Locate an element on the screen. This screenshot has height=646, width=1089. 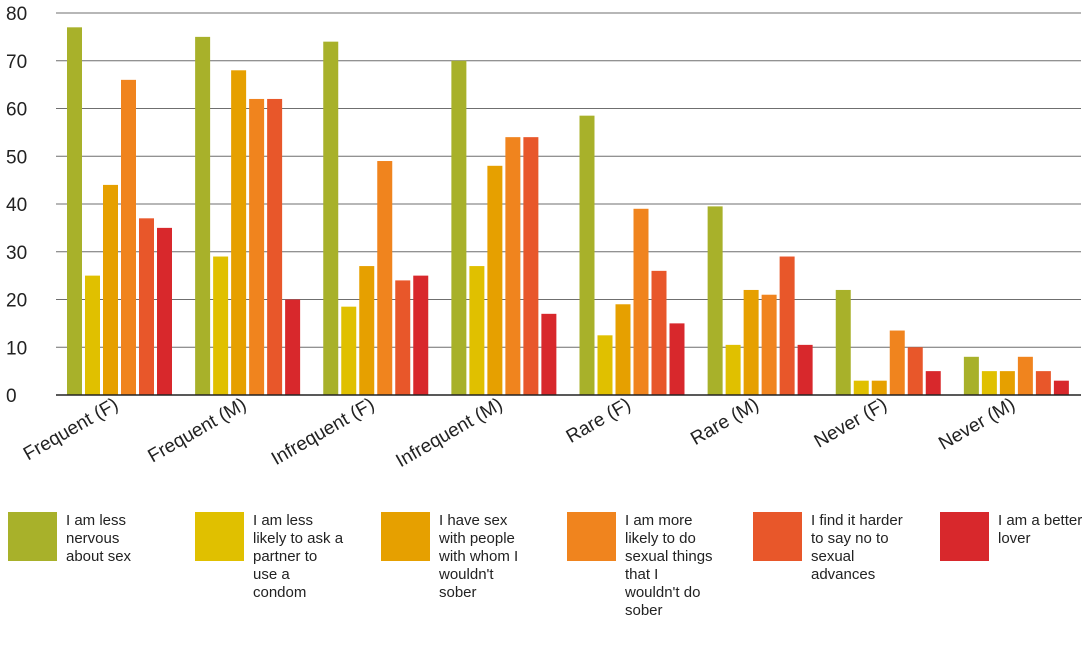
x-tick-label: Rare (F) is located at coordinates (599, 421).